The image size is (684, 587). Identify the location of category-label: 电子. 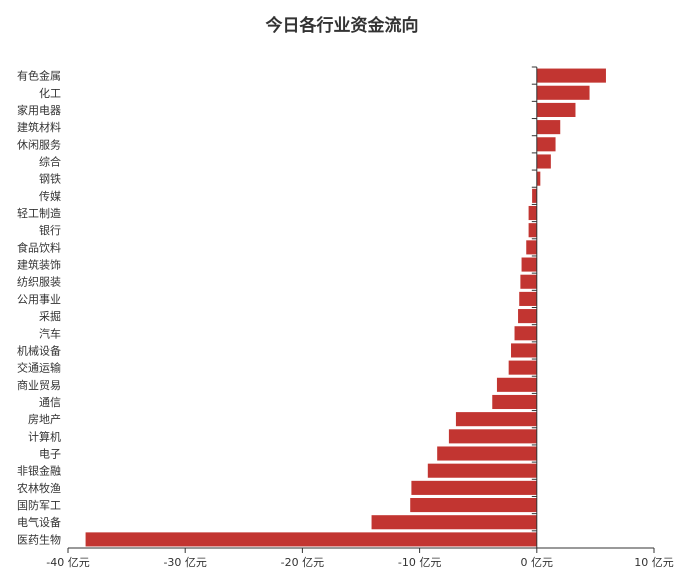
(50, 454).